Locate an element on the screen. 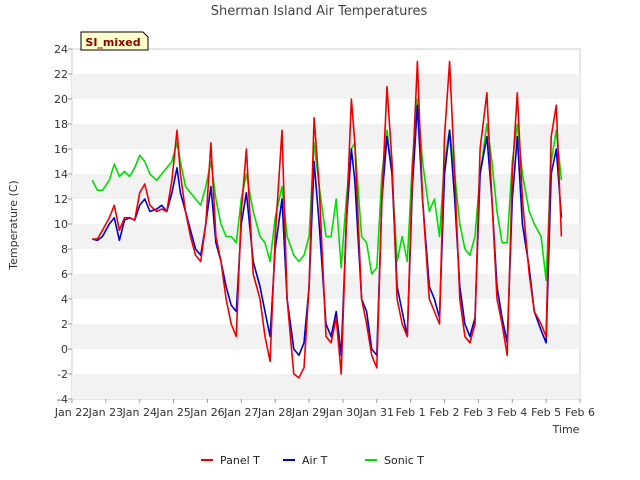 This screenshot has height=480, width=640. x-tick-label: Jan 31 is located at coordinates (376, 412).